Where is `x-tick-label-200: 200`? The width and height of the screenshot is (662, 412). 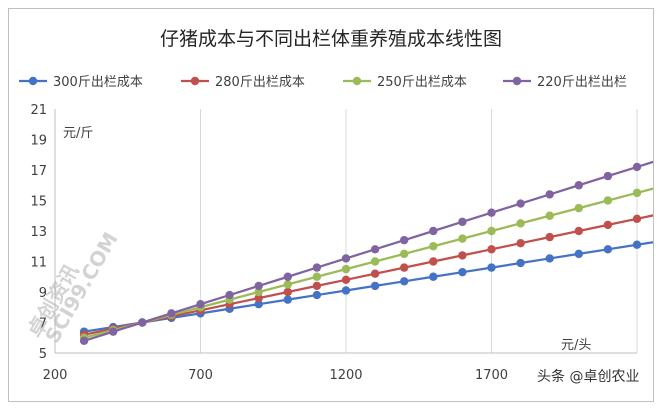 x-tick-label-200: 200 is located at coordinates (55, 375).